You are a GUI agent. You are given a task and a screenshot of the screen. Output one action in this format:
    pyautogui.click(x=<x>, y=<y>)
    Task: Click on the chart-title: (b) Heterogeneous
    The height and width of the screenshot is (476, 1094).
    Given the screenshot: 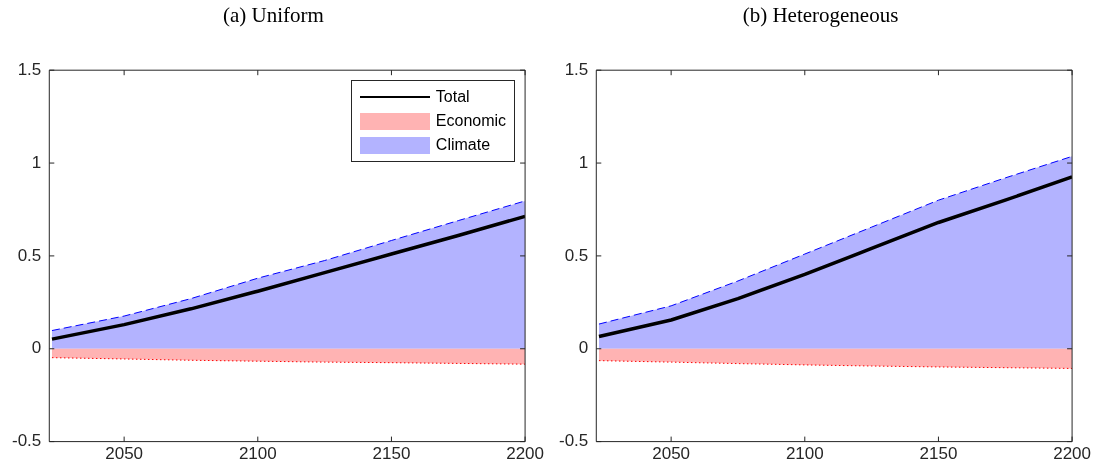 What is the action you would take?
    pyautogui.click(x=820, y=15)
    